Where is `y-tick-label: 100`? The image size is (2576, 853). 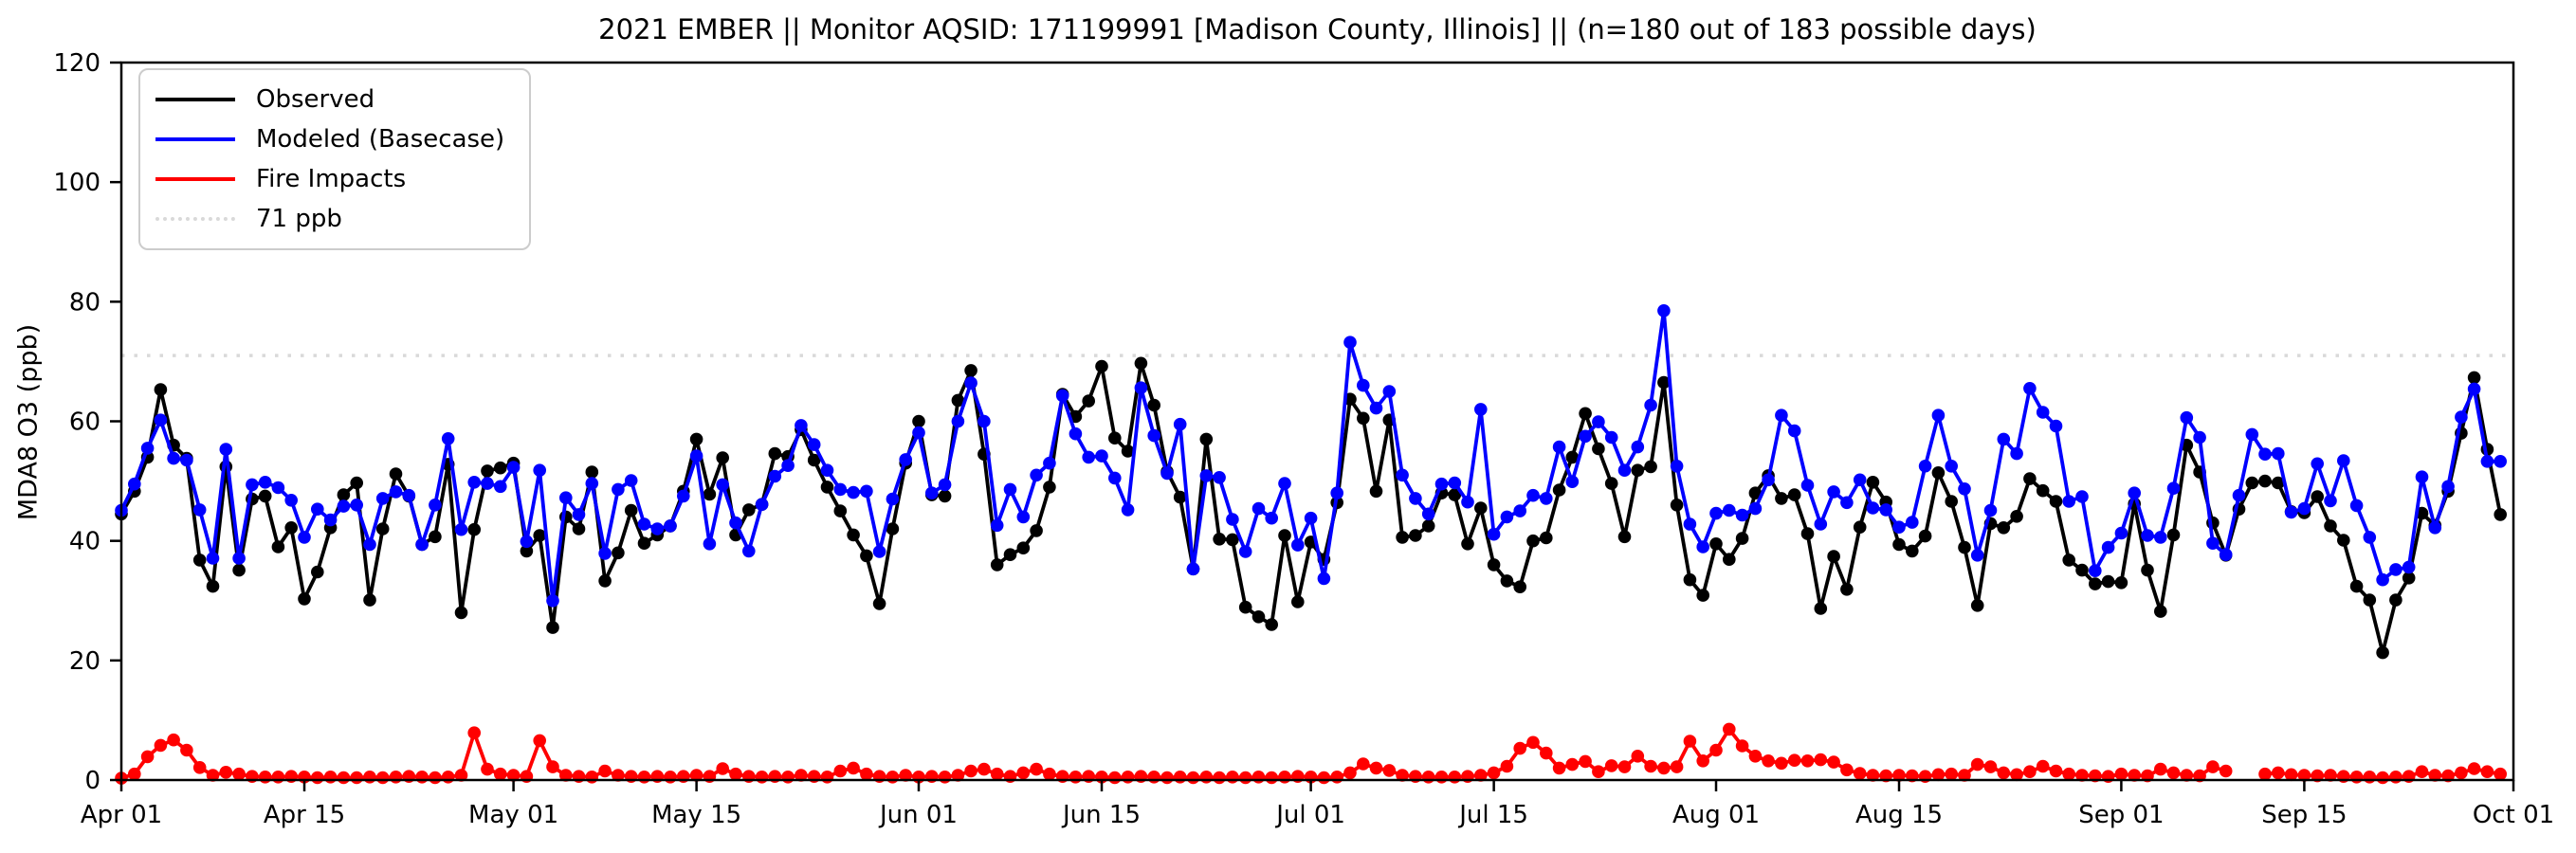 y-tick-label: 100 is located at coordinates (76, 183).